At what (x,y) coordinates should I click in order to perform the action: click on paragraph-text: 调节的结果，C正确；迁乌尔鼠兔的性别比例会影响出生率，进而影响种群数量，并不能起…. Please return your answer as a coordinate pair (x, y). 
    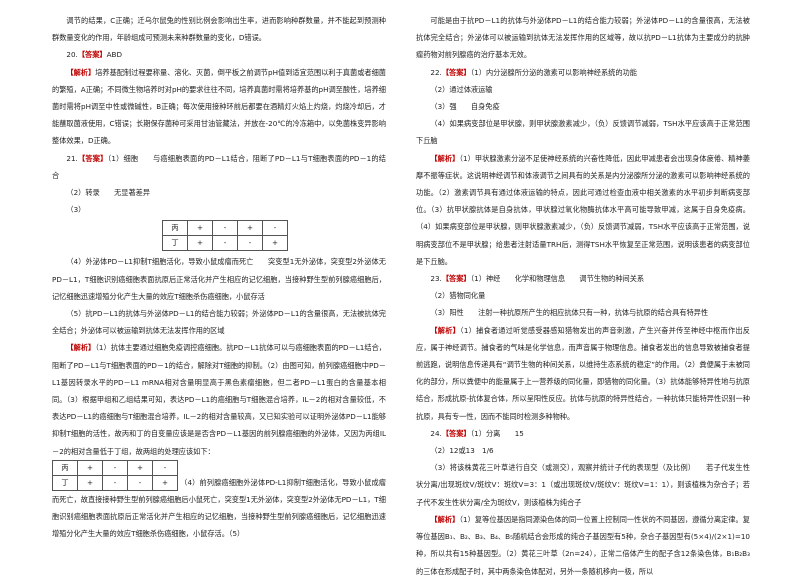
    Looking at the image, I should click on (219, 29).